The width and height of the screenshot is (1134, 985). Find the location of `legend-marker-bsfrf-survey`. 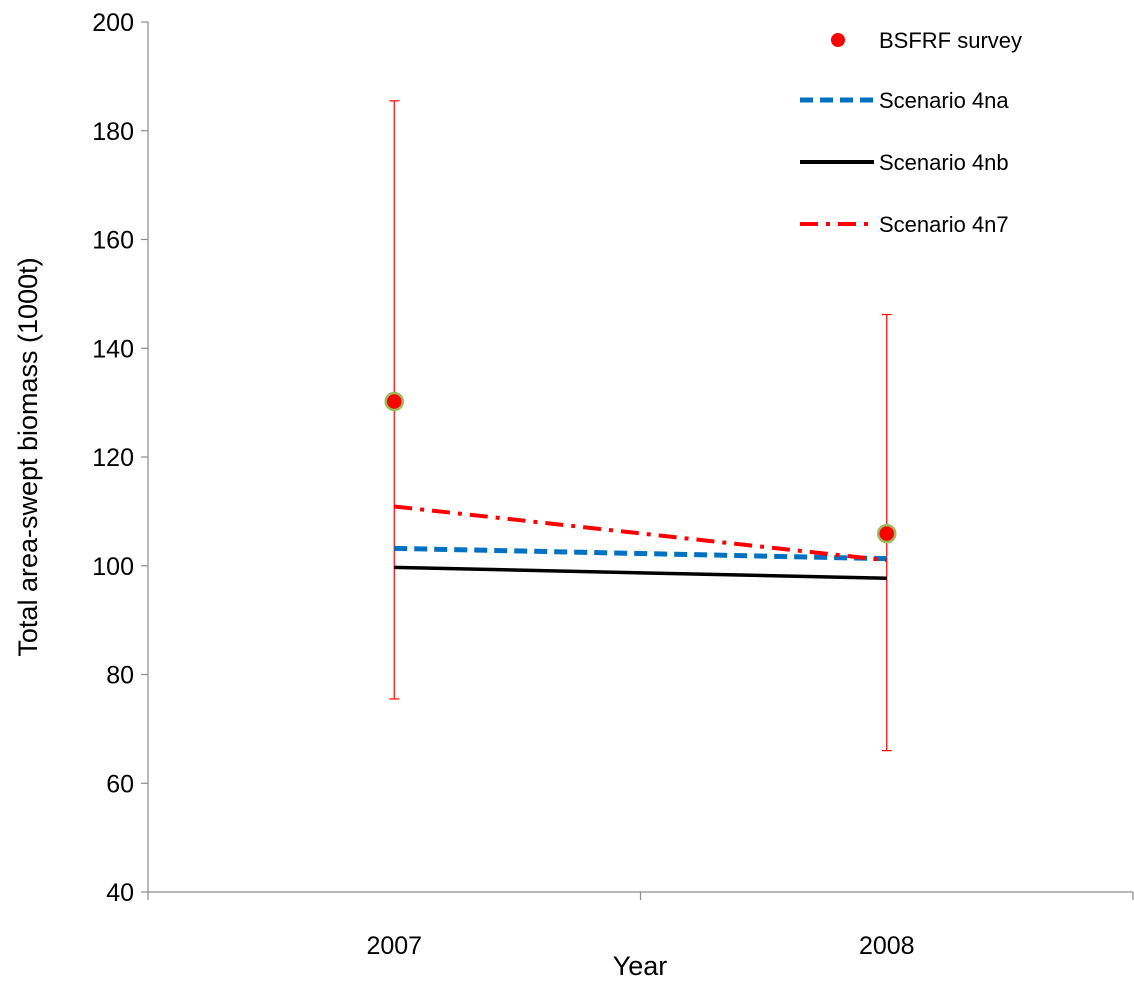

legend-marker-bsfrf-survey is located at coordinates (838, 40).